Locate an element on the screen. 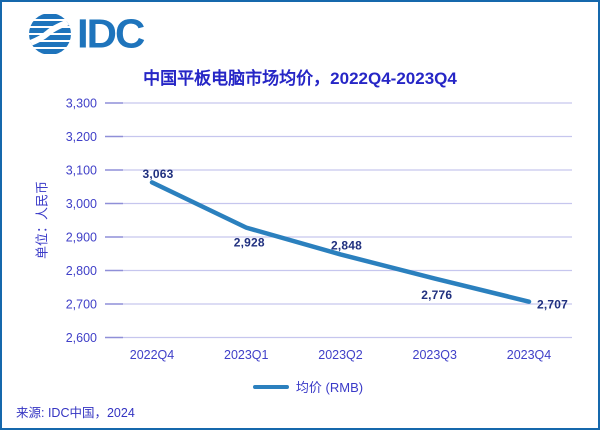  data-point-label: 2,776 is located at coordinates (436, 295).